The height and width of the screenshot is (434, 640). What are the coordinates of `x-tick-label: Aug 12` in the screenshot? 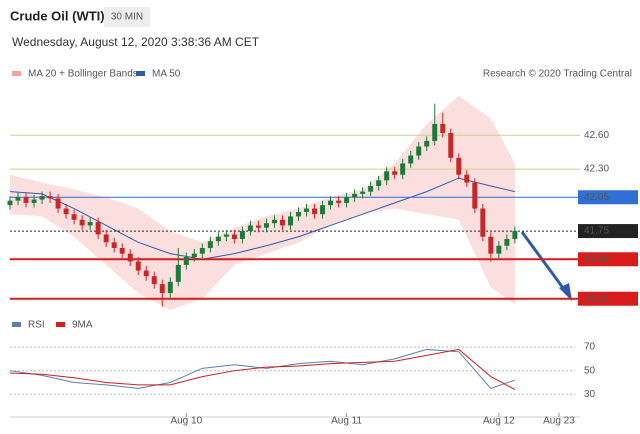 It's located at (499, 421).